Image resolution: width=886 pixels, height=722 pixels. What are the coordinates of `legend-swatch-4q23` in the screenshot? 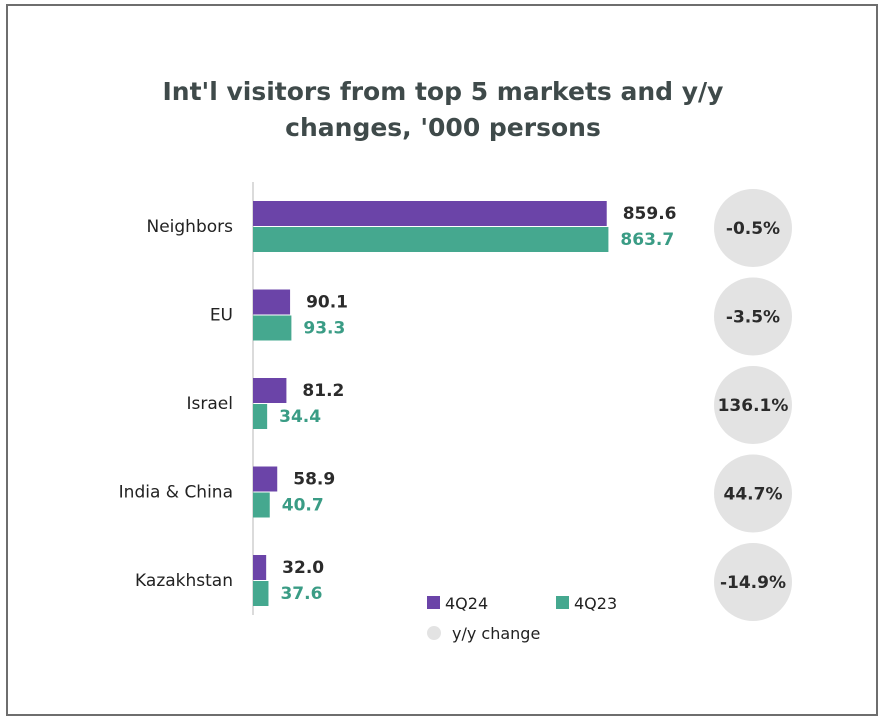 It's located at (562, 602).